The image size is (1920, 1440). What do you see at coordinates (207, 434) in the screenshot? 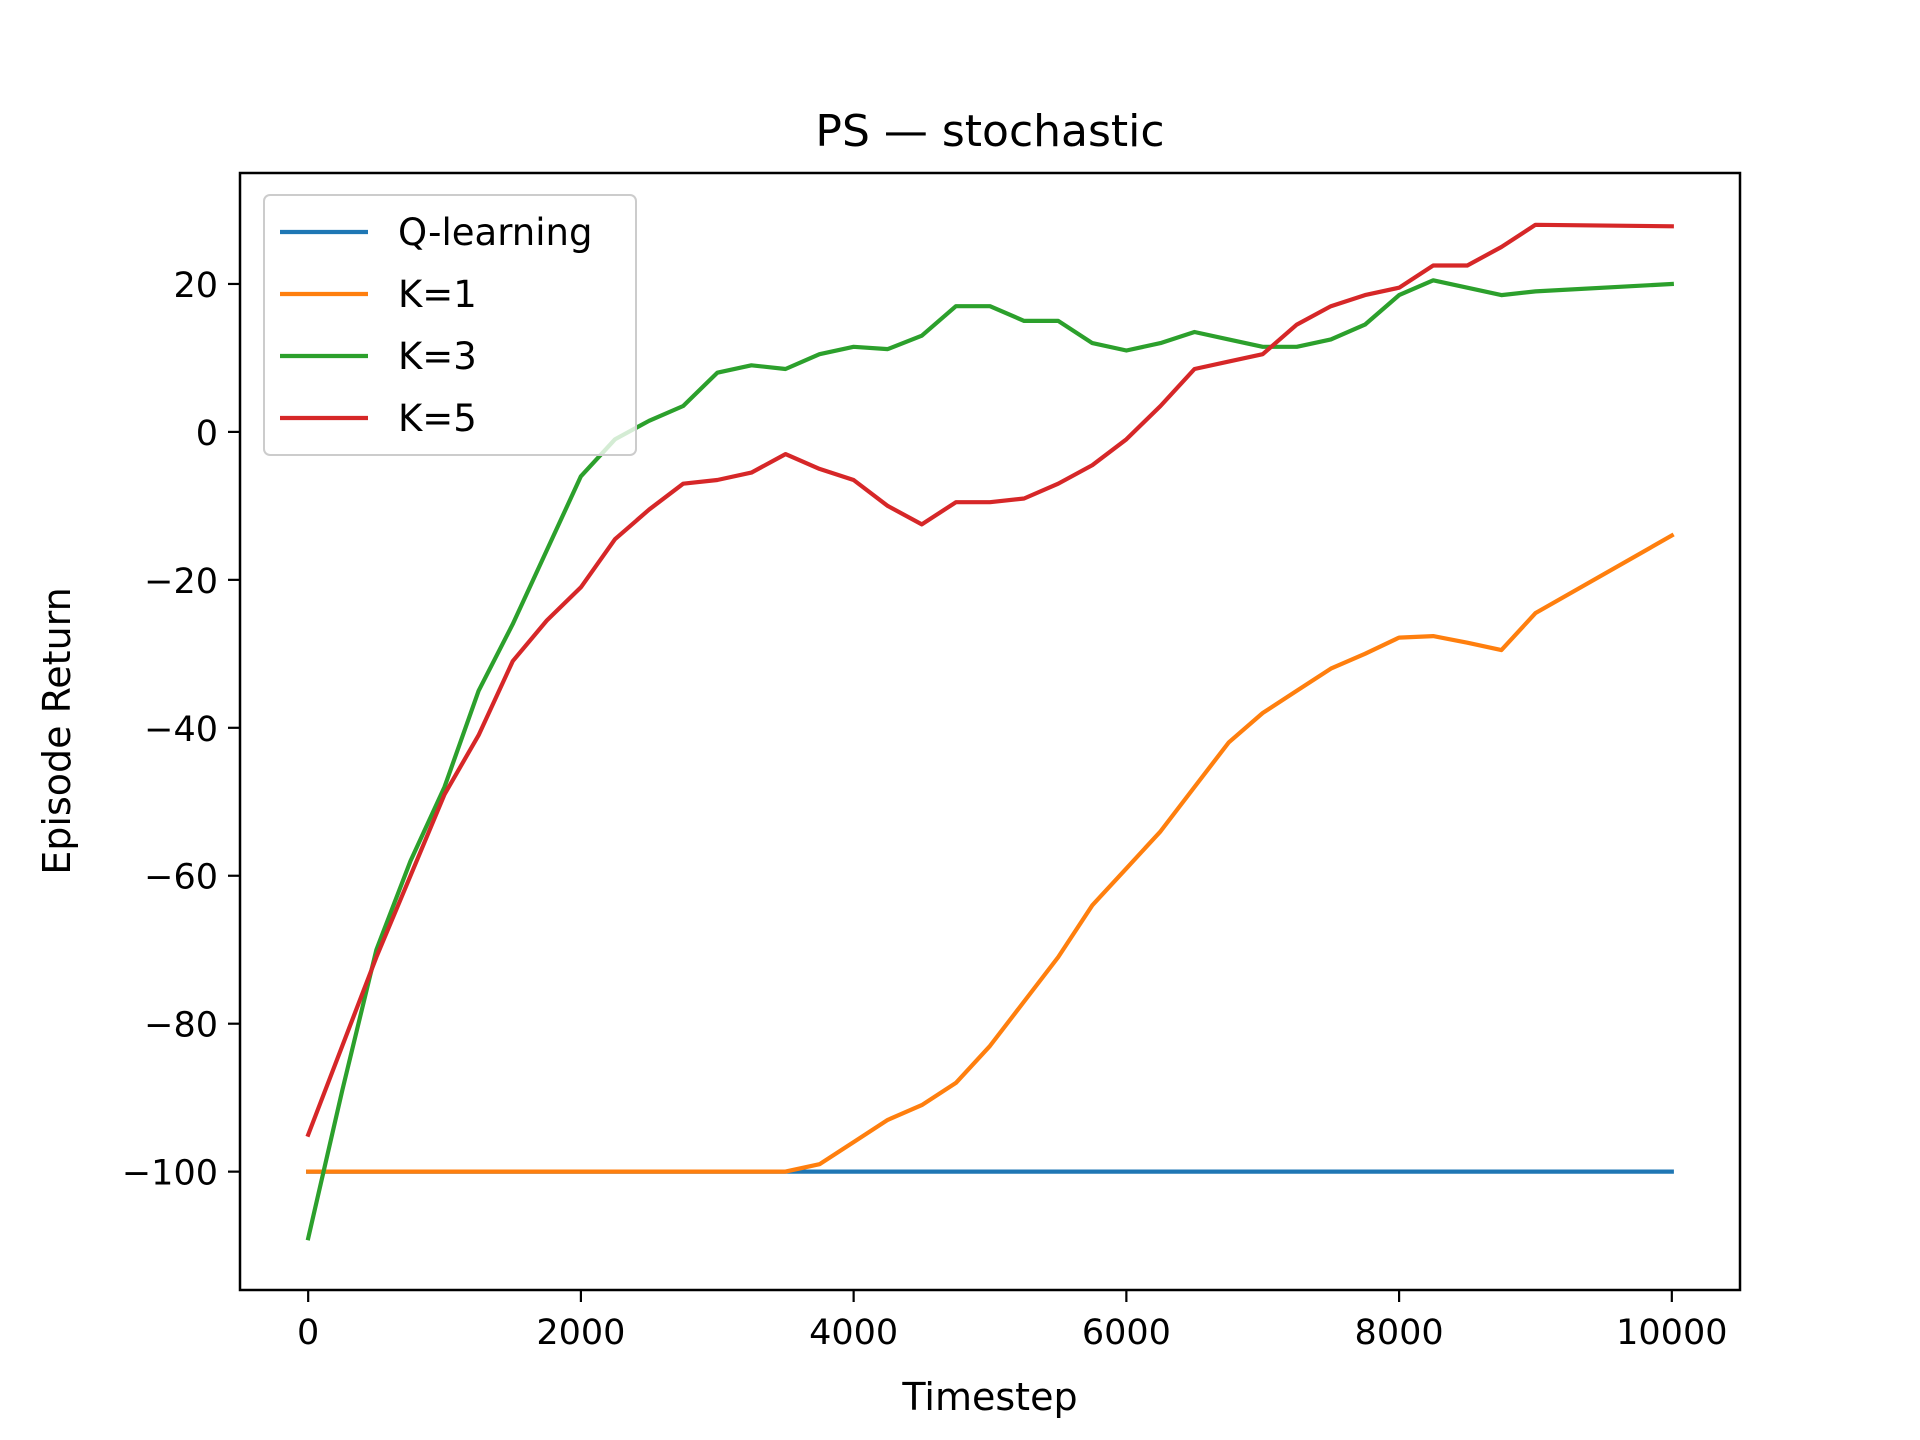
I see `y-tick-label: 0` at bounding box center [207, 434].